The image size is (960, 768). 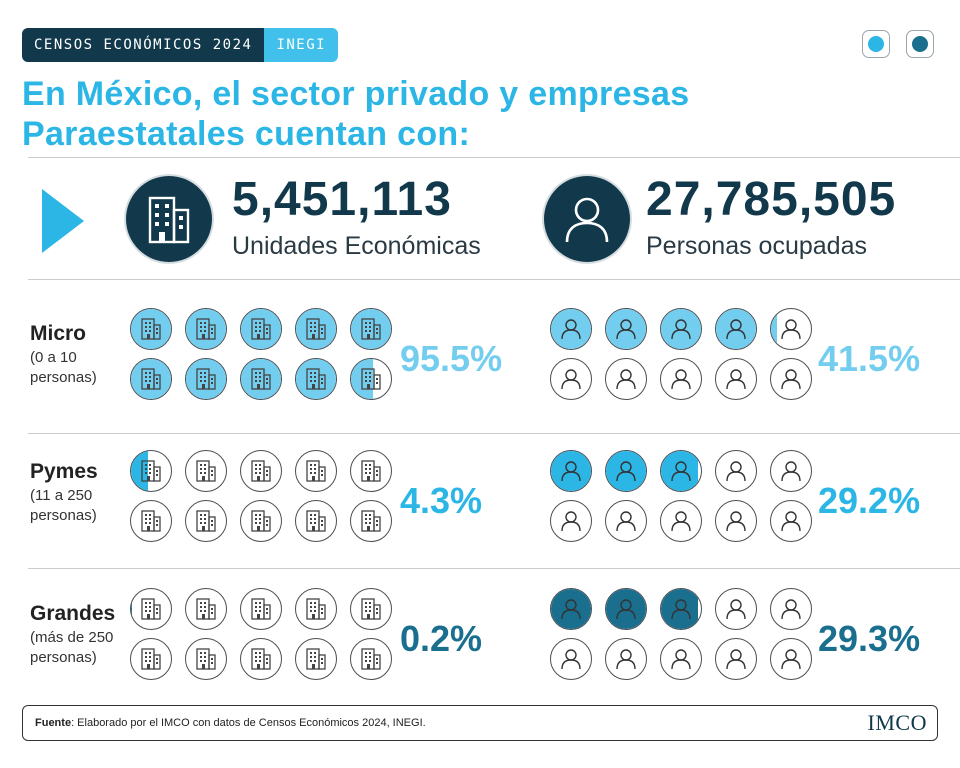 What do you see at coordinates (356, 246) in the screenshot?
I see `units-label: Unidades Económicas` at bounding box center [356, 246].